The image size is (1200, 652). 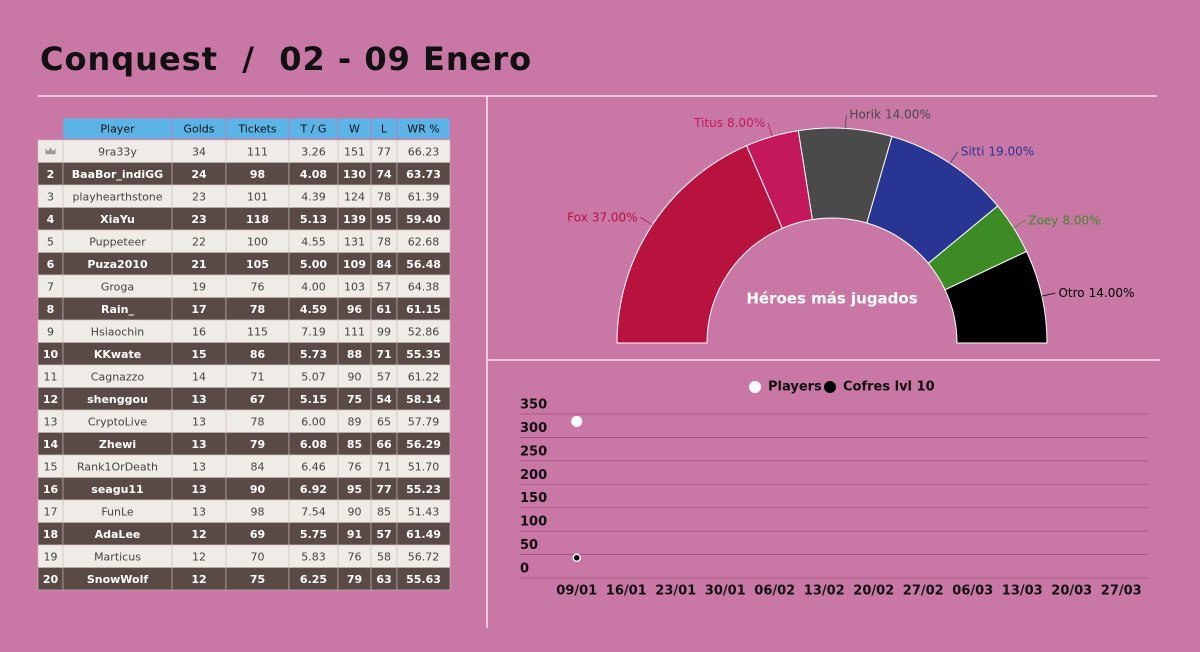 What do you see at coordinates (423, 174) in the screenshot?
I see `table-text: 63.73` at bounding box center [423, 174].